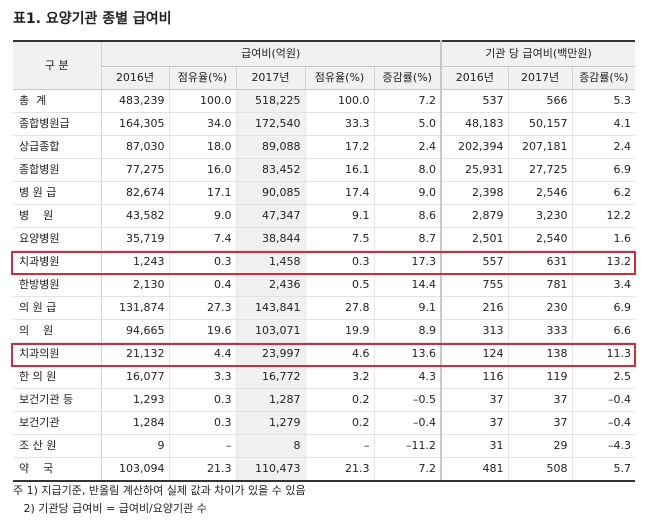 The image size is (645, 526). What do you see at coordinates (203, 239) in the screenshot?
I see `table-cell: 7.4` at bounding box center [203, 239].